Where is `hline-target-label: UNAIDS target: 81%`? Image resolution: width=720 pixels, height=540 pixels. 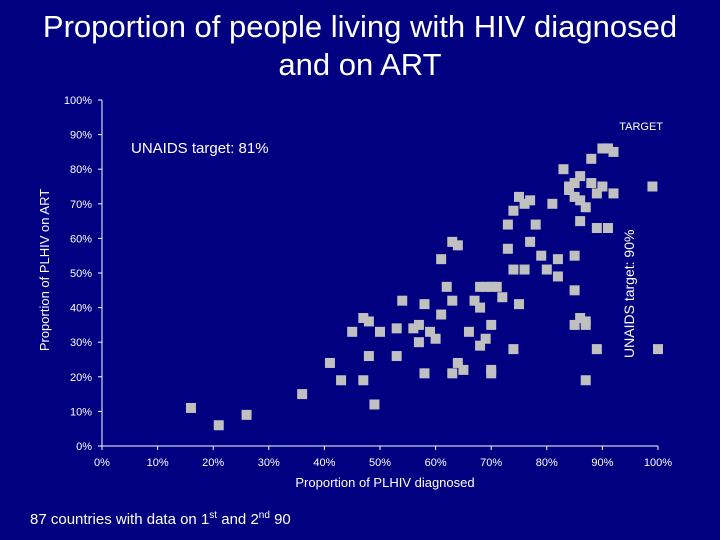
hline-target-label: UNAIDS target: 81% is located at coordinates (200, 148).